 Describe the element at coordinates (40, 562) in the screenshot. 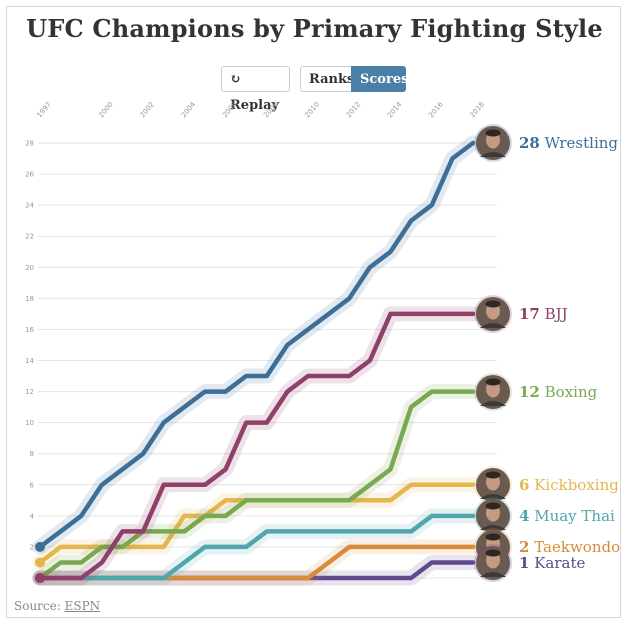

I see `series-start-point-kickboxing` at that location.